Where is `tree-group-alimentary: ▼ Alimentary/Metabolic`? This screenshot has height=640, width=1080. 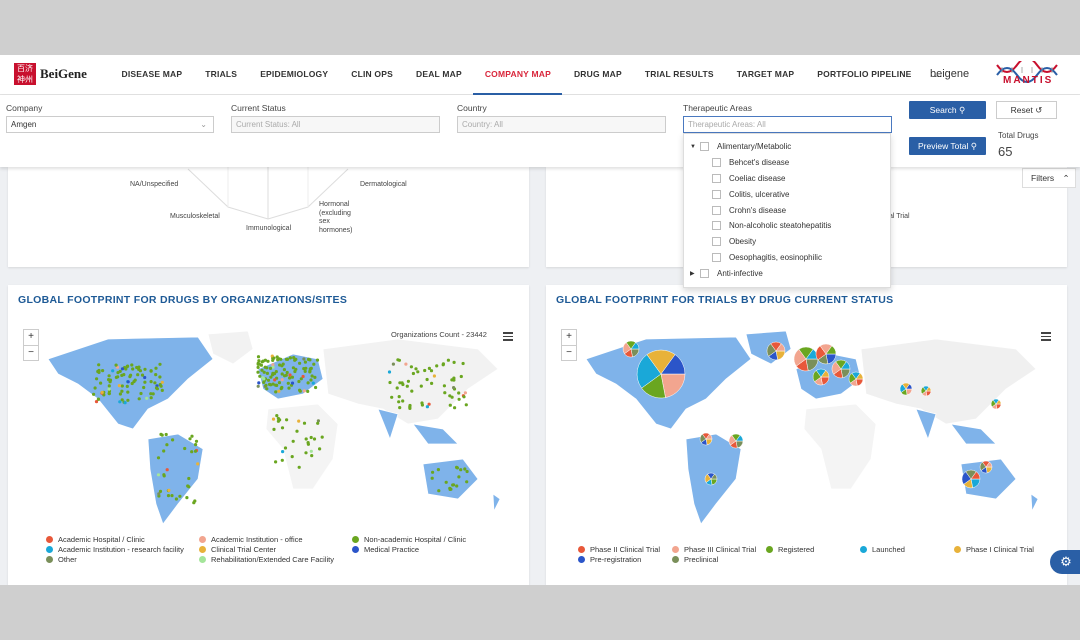
tree-group-alimentary: ▼ Alimentary/Metabolic is located at coordinates (787, 147).